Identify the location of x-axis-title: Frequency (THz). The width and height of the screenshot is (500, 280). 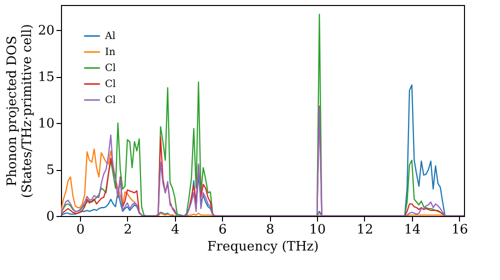
(263, 247).